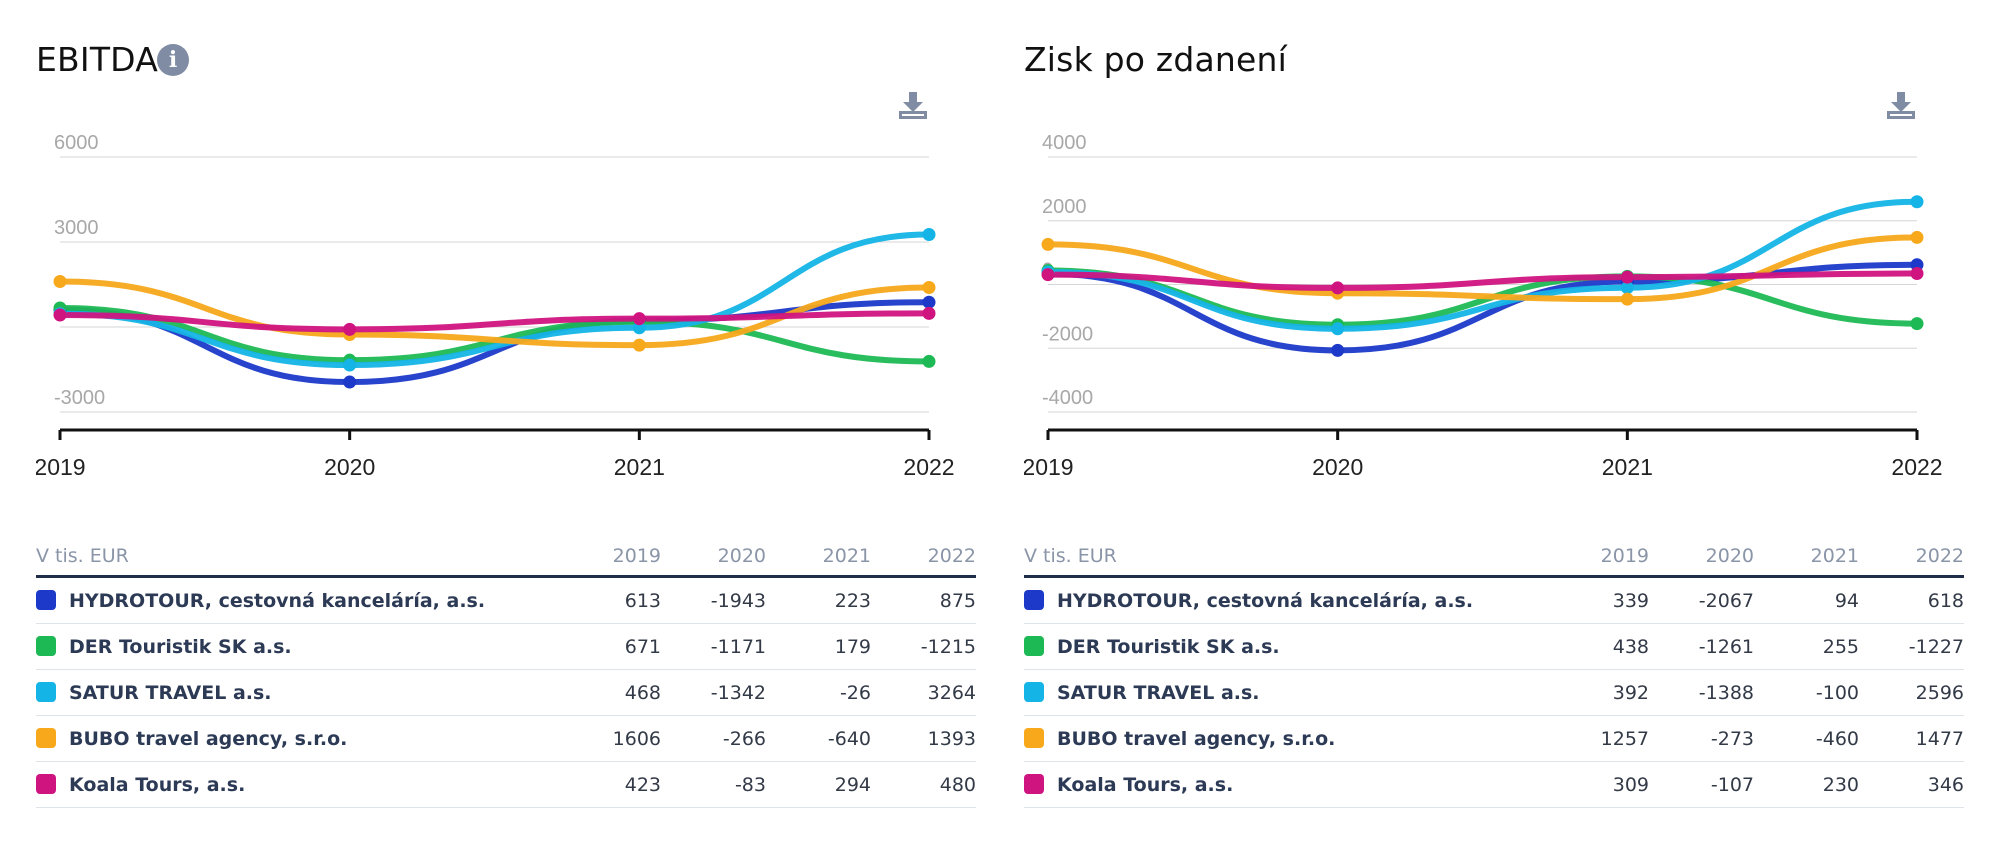 This screenshot has height=851, width=1998. Describe the element at coordinates (923, 784) in the screenshot. I see `value-cell: 480` at that location.